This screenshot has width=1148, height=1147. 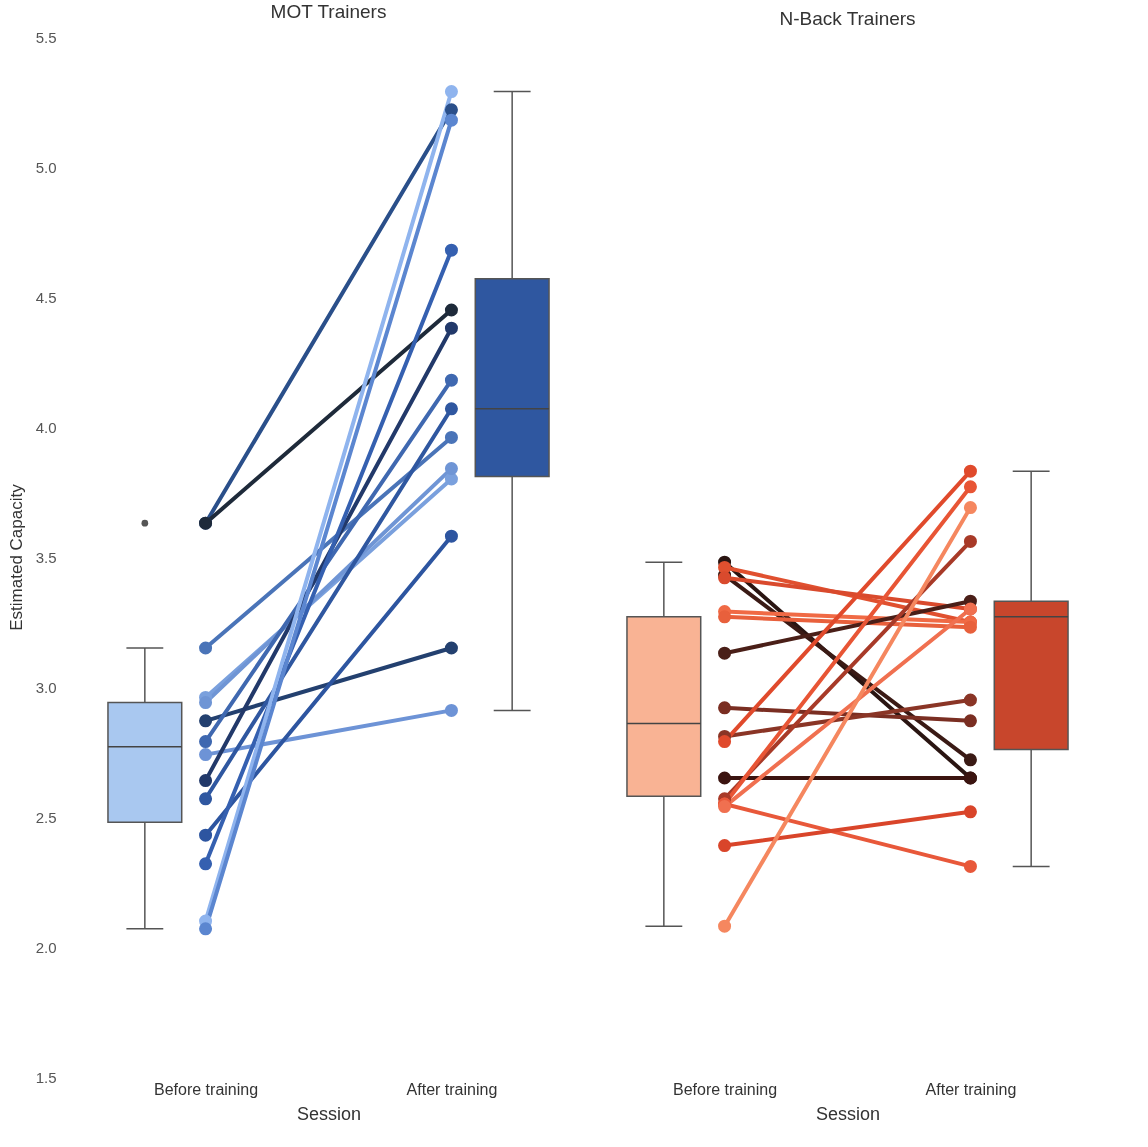 What do you see at coordinates (46, 817) in the screenshot?
I see `y-tick-label: 2.5` at bounding box center [46, 817].